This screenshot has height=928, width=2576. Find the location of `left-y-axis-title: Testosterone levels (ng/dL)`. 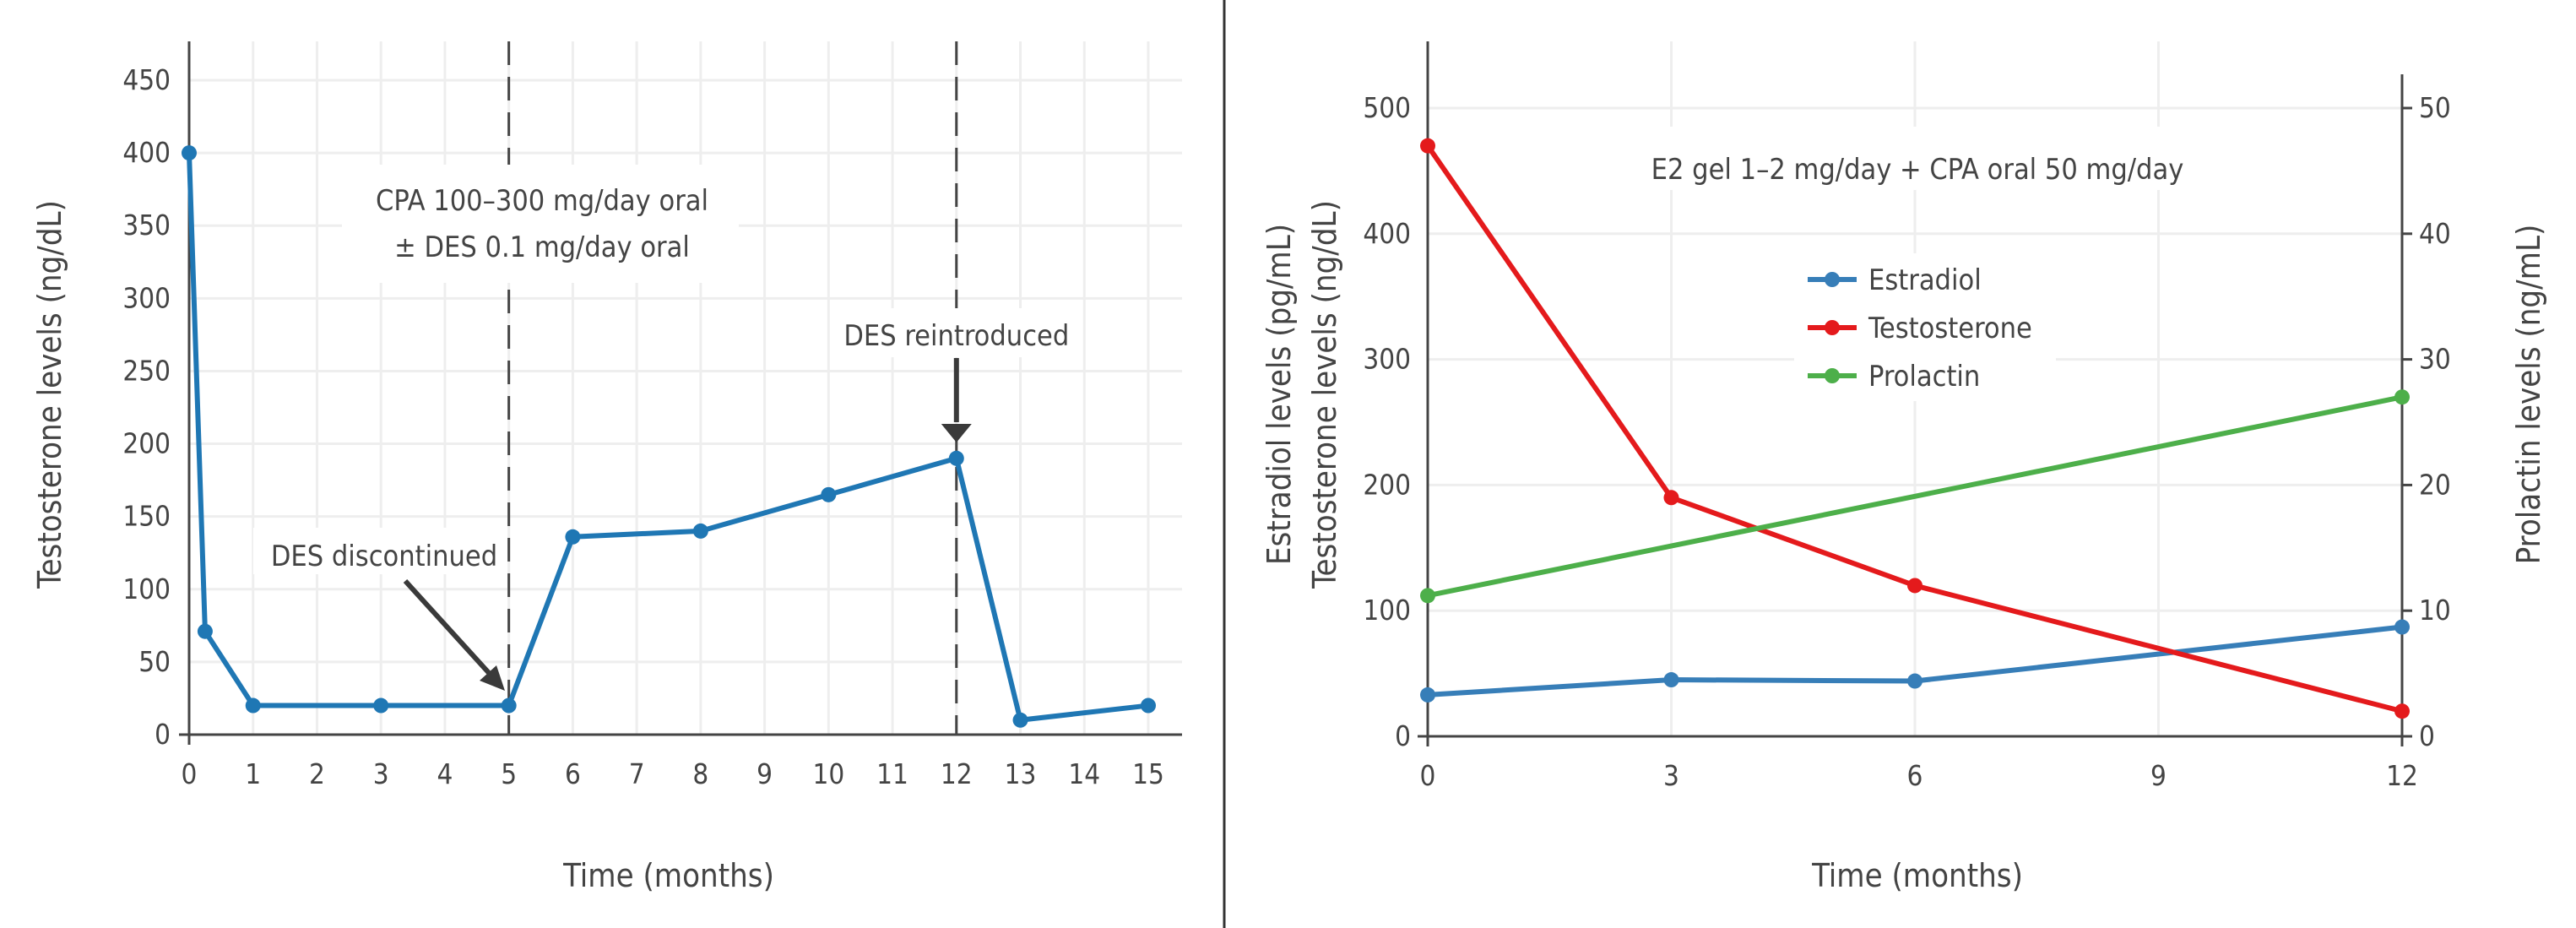

left-y-axis-title: Testosterone levels (ng/dL) is located at coordinates (50, 394).